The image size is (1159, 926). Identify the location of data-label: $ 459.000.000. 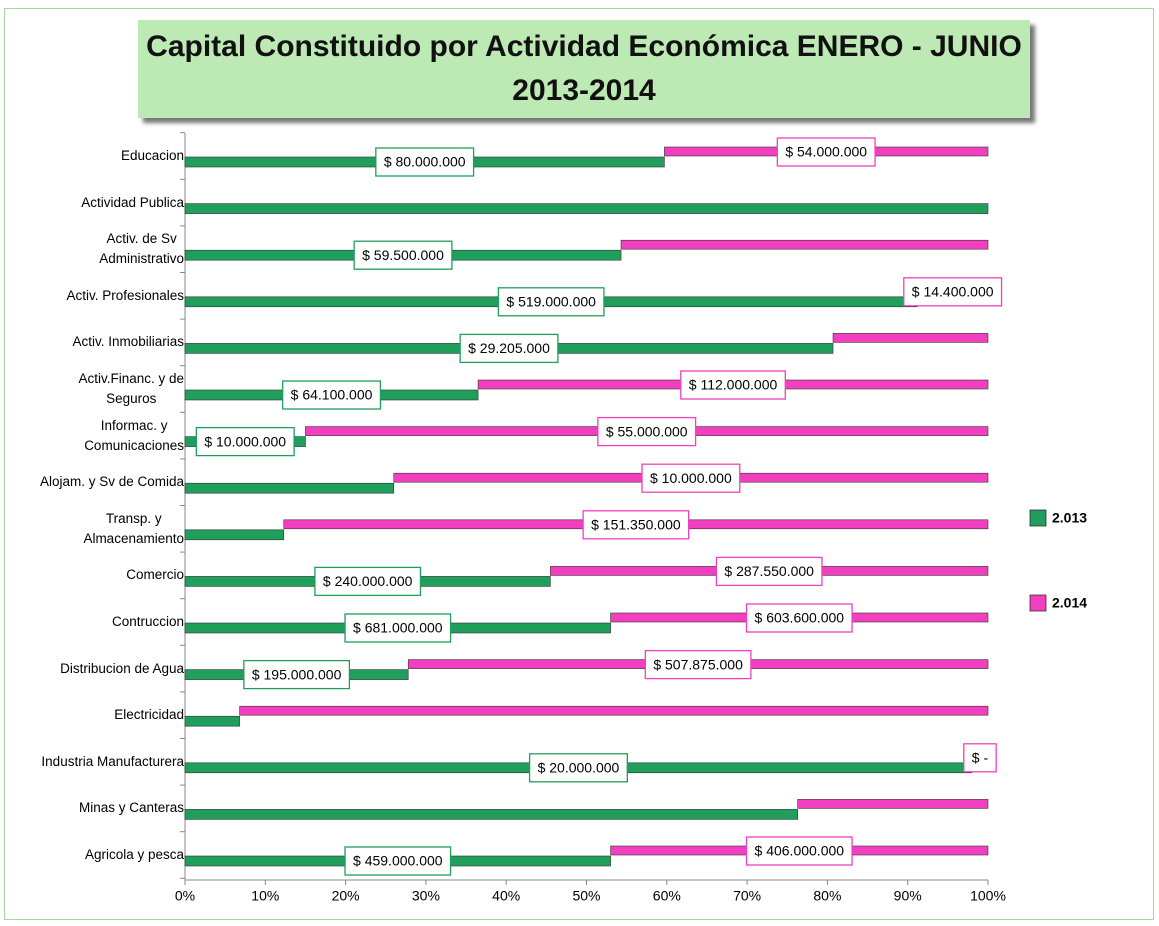
(398, 861).